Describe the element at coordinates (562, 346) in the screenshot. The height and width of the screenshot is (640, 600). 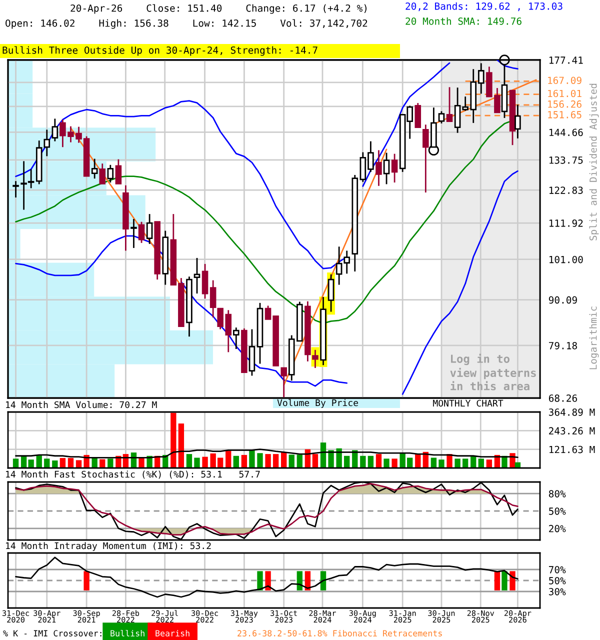
I see `y-tick-label: 79.18` at that location.